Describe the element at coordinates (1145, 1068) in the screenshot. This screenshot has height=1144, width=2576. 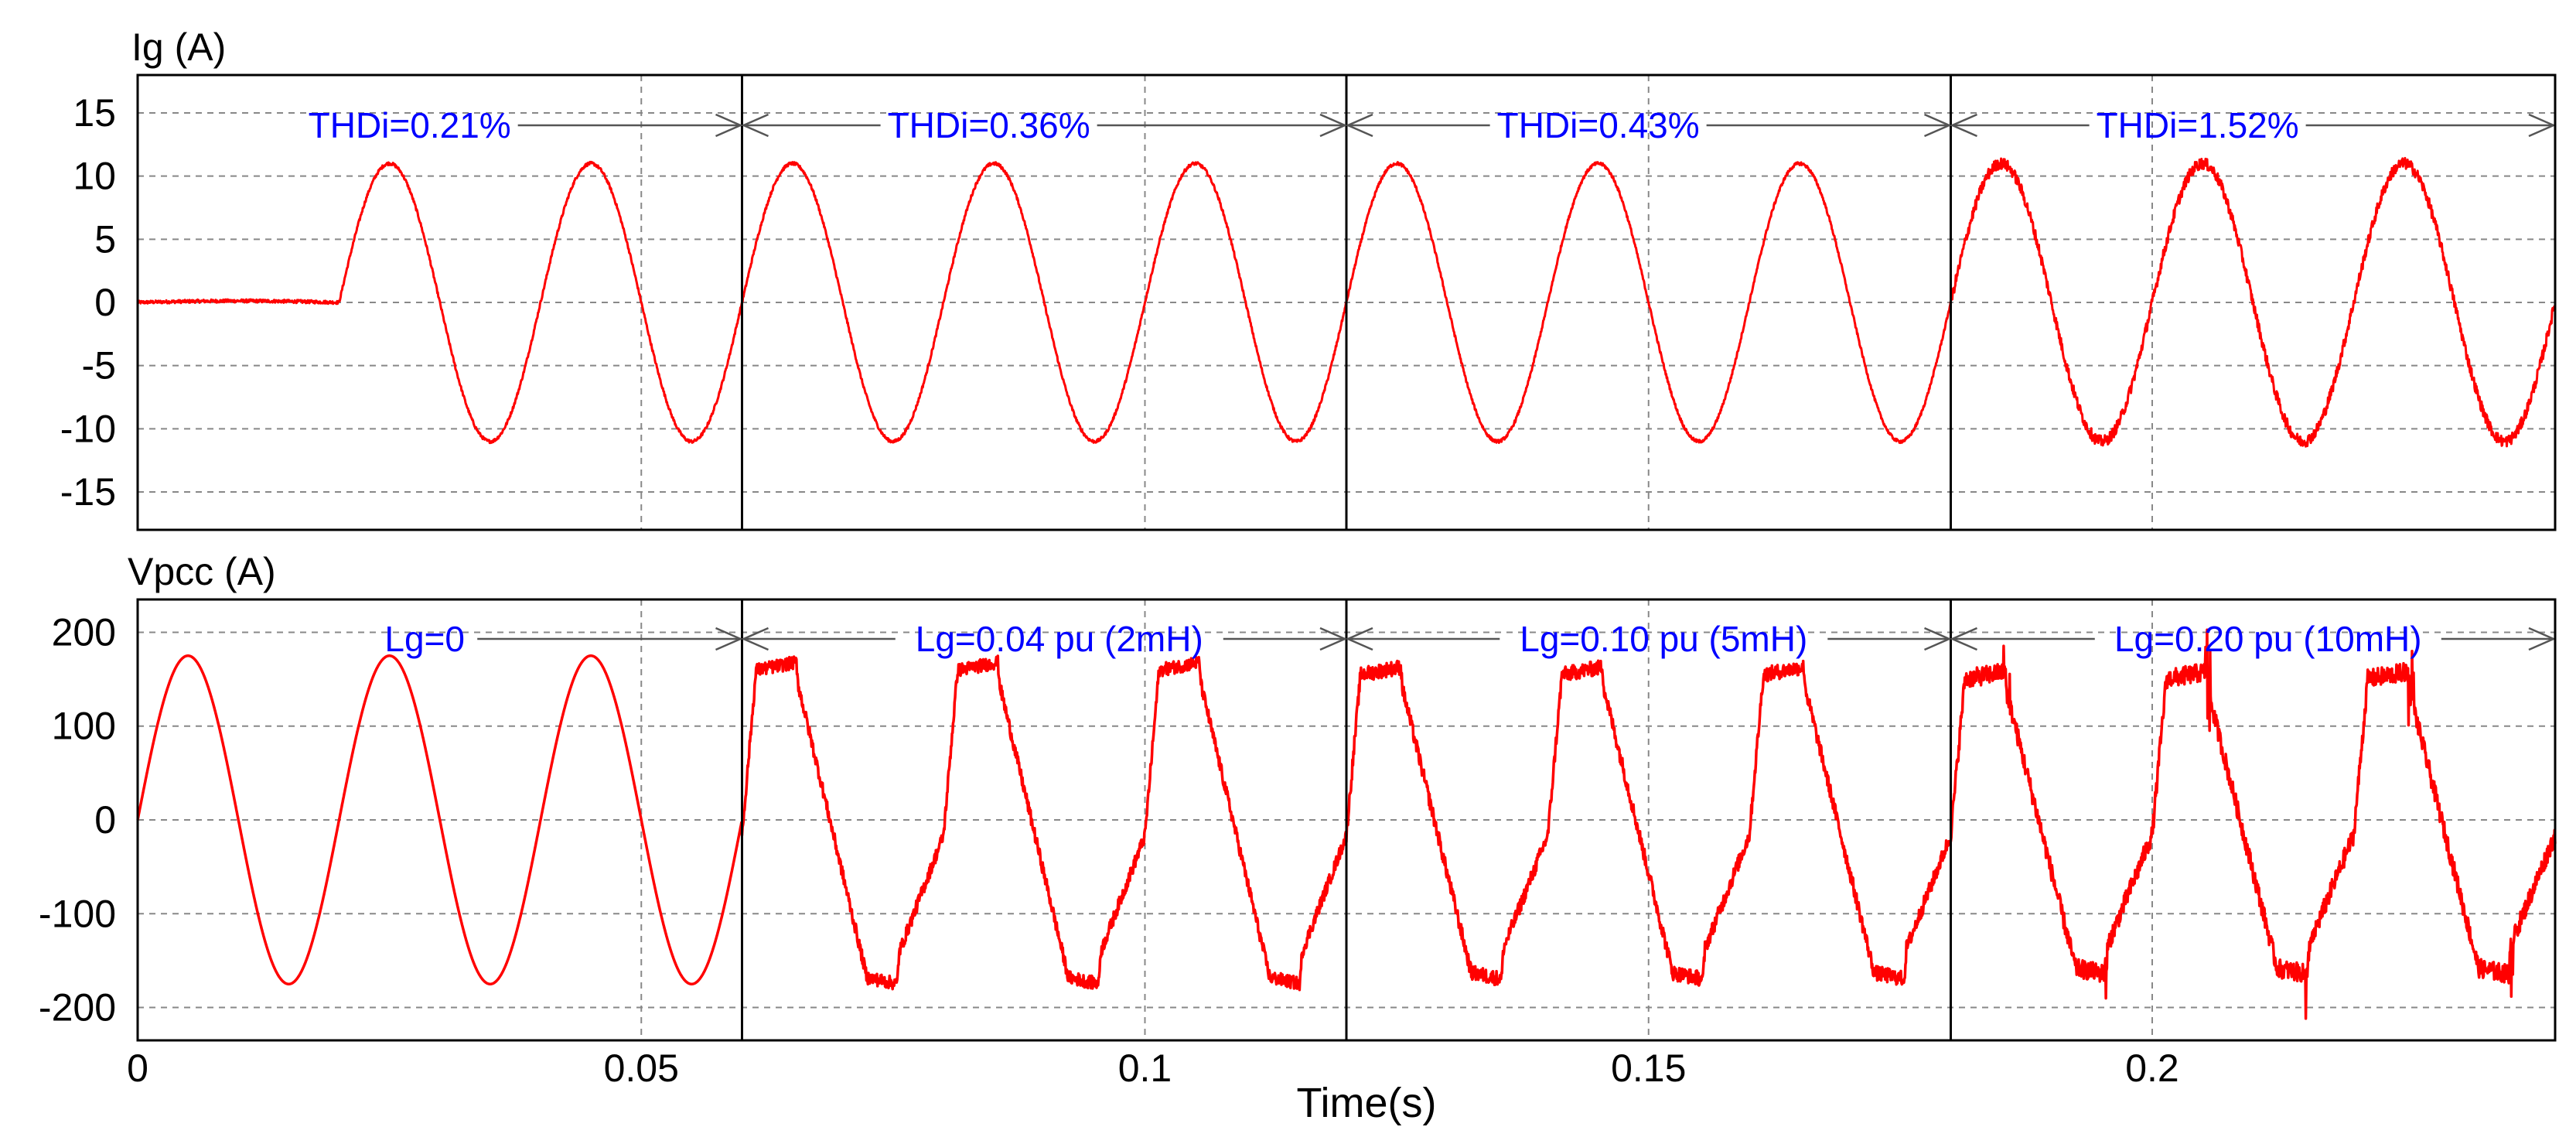
I see `x-tick-label: 0.1` at that location.